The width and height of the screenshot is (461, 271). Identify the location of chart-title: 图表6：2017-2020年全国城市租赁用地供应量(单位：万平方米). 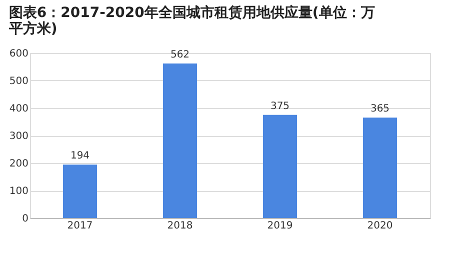
(191, 20).